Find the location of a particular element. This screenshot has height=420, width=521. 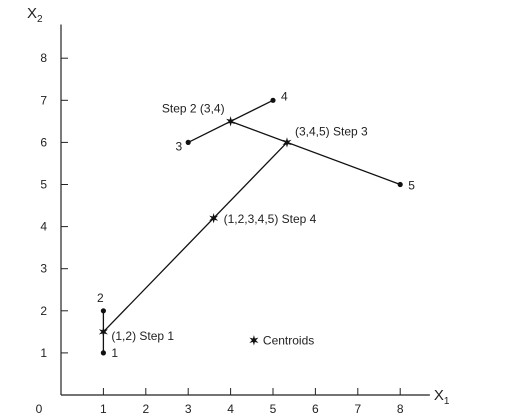

y-tick-label-8: 8 is located at coordinates (43, 58).